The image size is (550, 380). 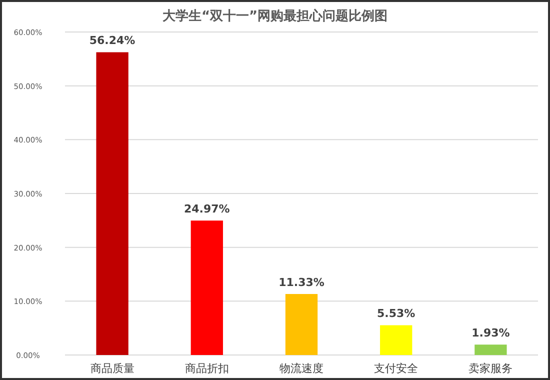 What do you see at coordinates (302, 368) in the screenshot?
I see `x-tick-label: 物流速度` at bounding box center [302, 368].